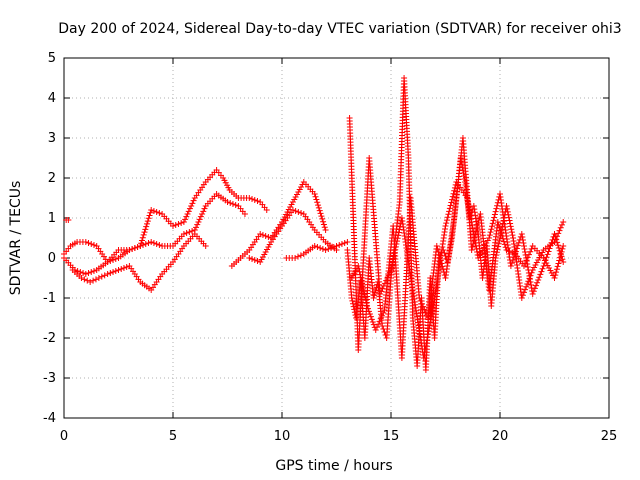  Describe the element at coordinates (49, 378) in the screenshot. I see `y-tick-label: -3` at that location.